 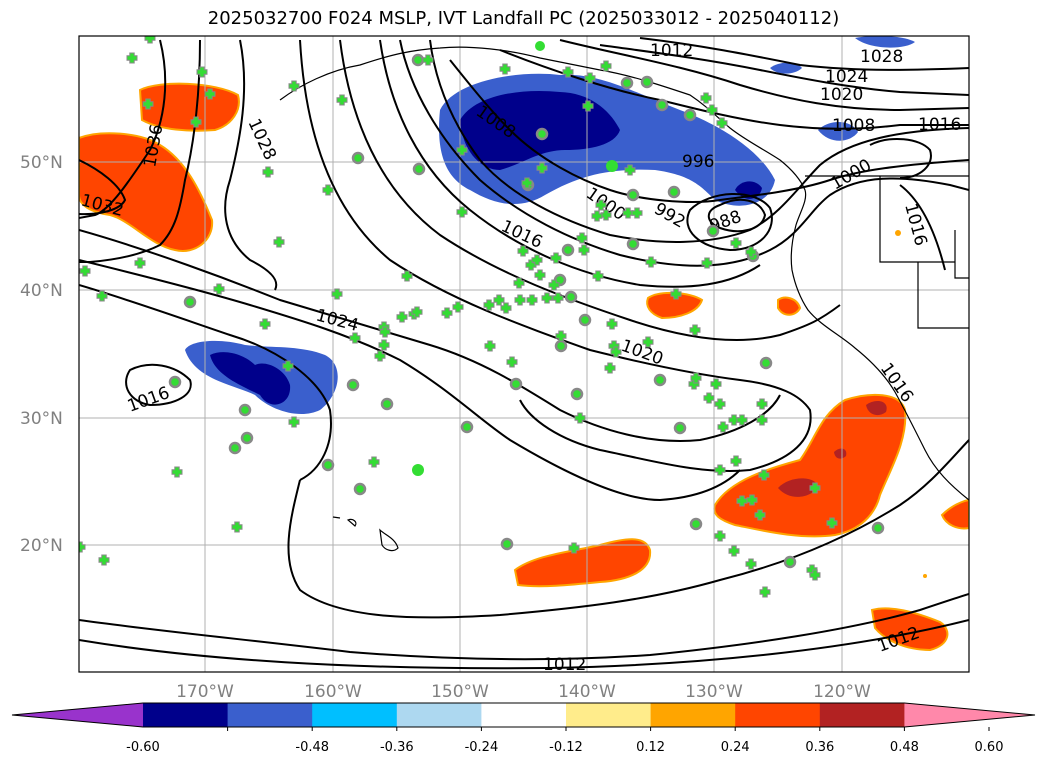 I want to click on lon-label-150: 150°W, so click(x=460, y=692).